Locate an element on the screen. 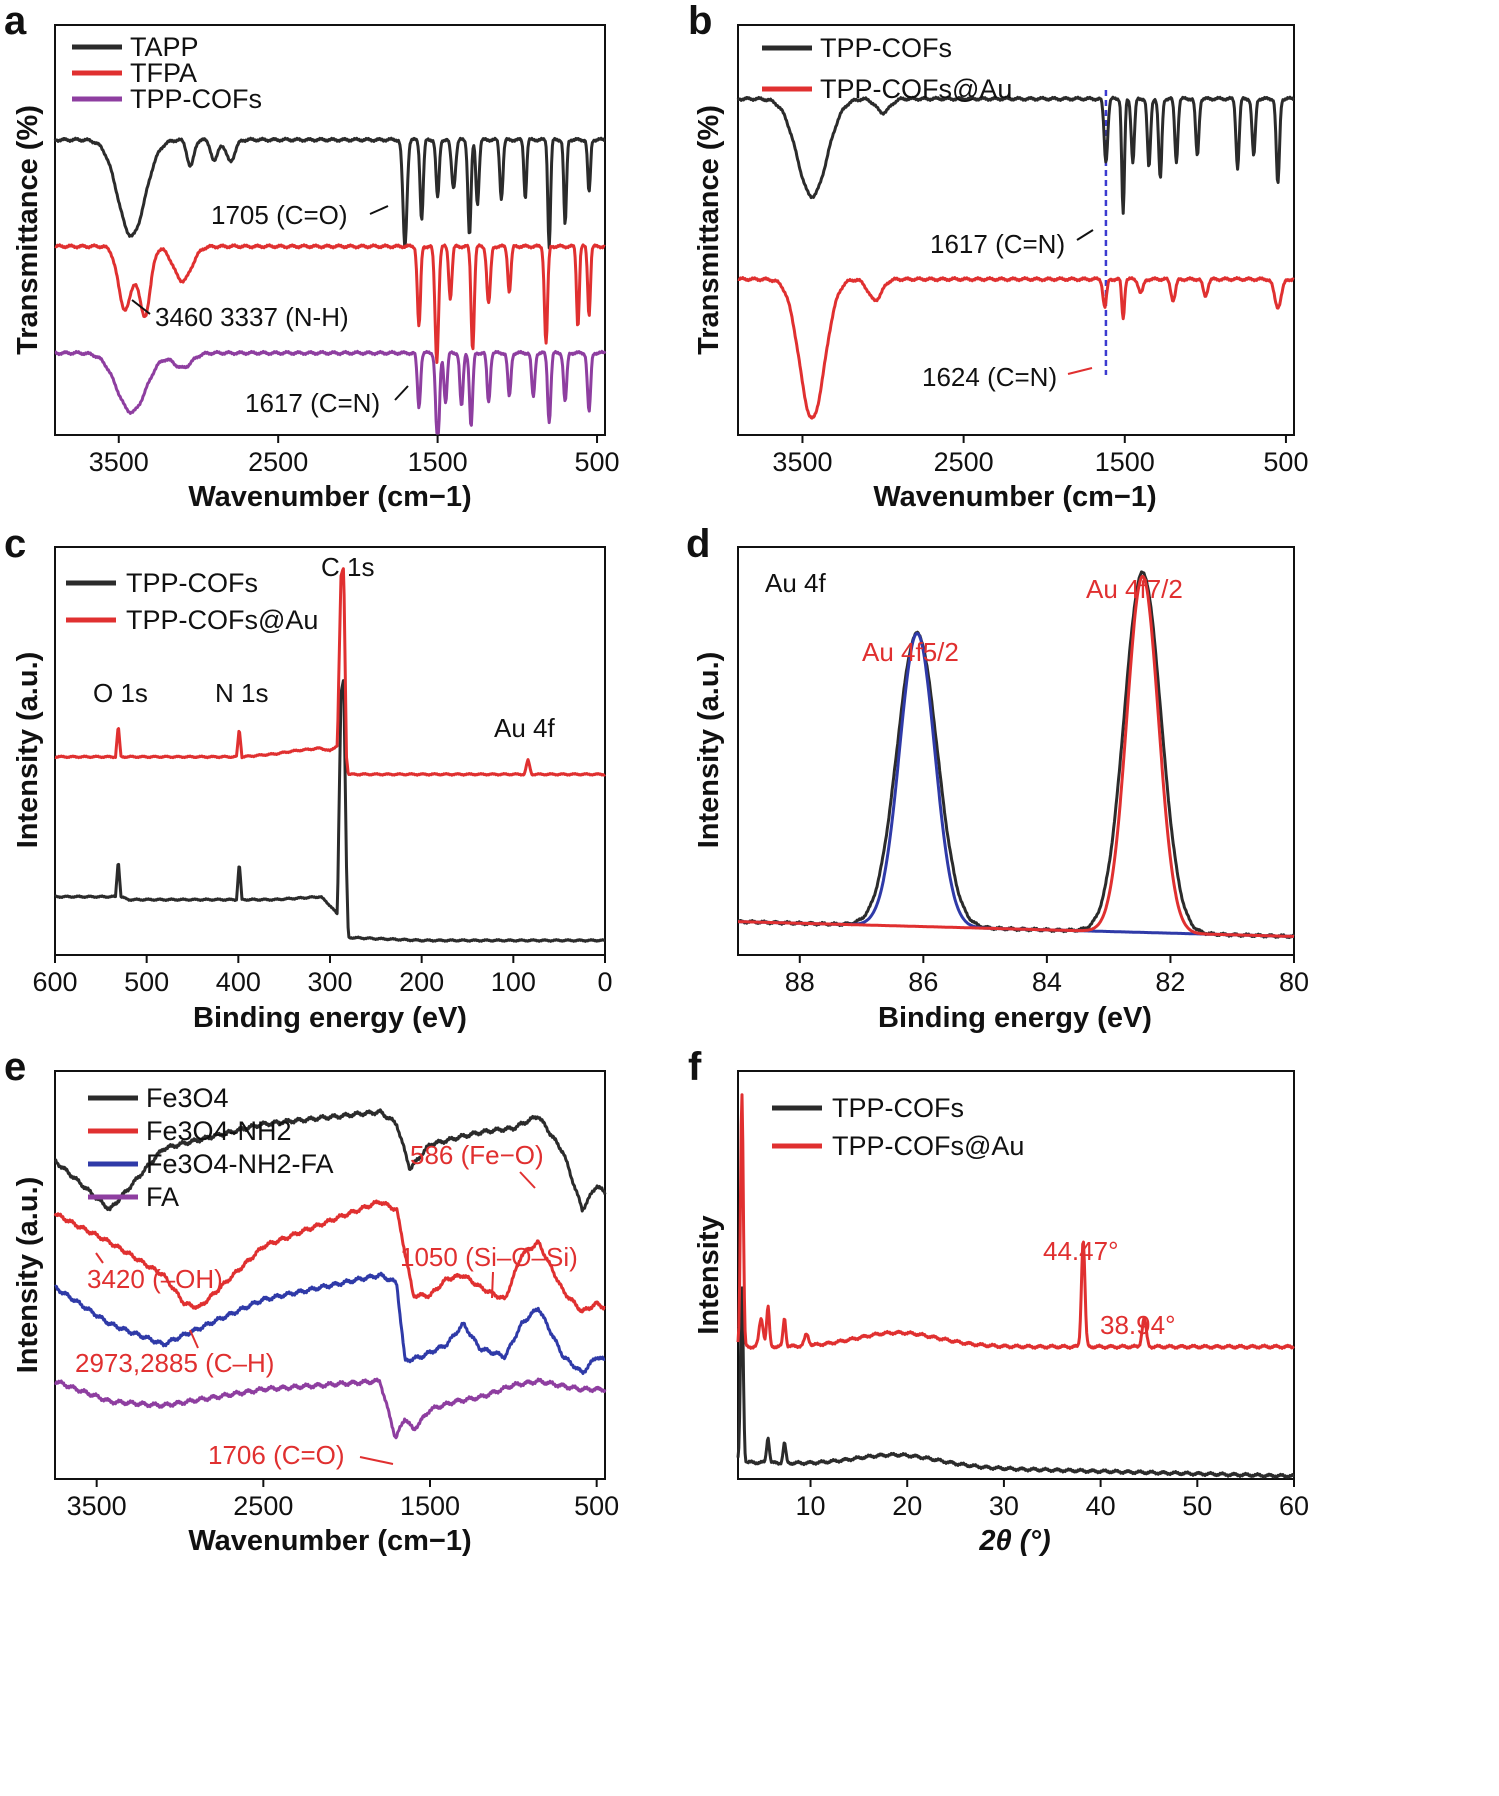 Image resolution: width=1499 pixels, height=1796 pixels. annotation-a-nh-leader is located at coordinates (141, 307).